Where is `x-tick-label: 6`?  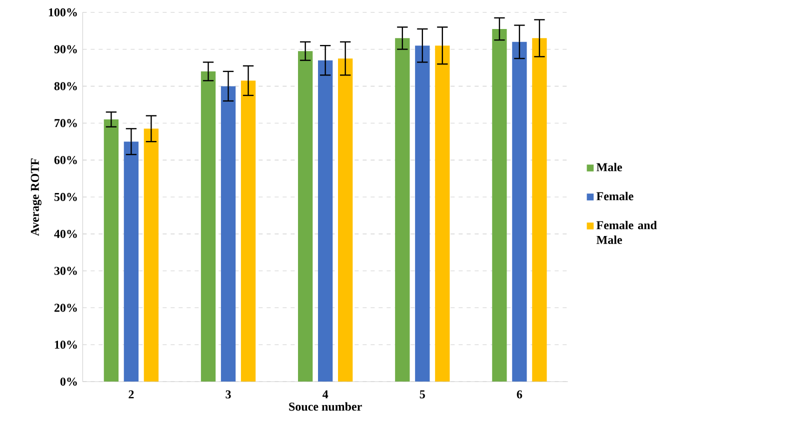 x-tick-label: 6 is located at coordinates (519, 394).